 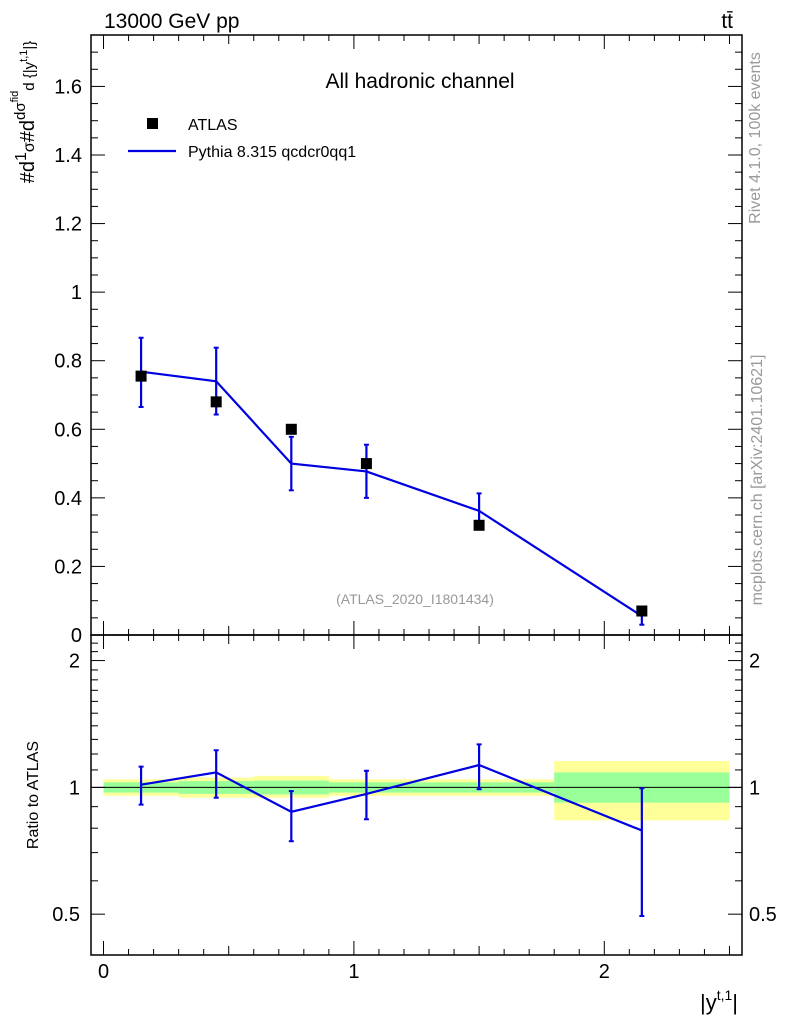 I want to click on y-tick-label: 0, so click(x=76, y=636).